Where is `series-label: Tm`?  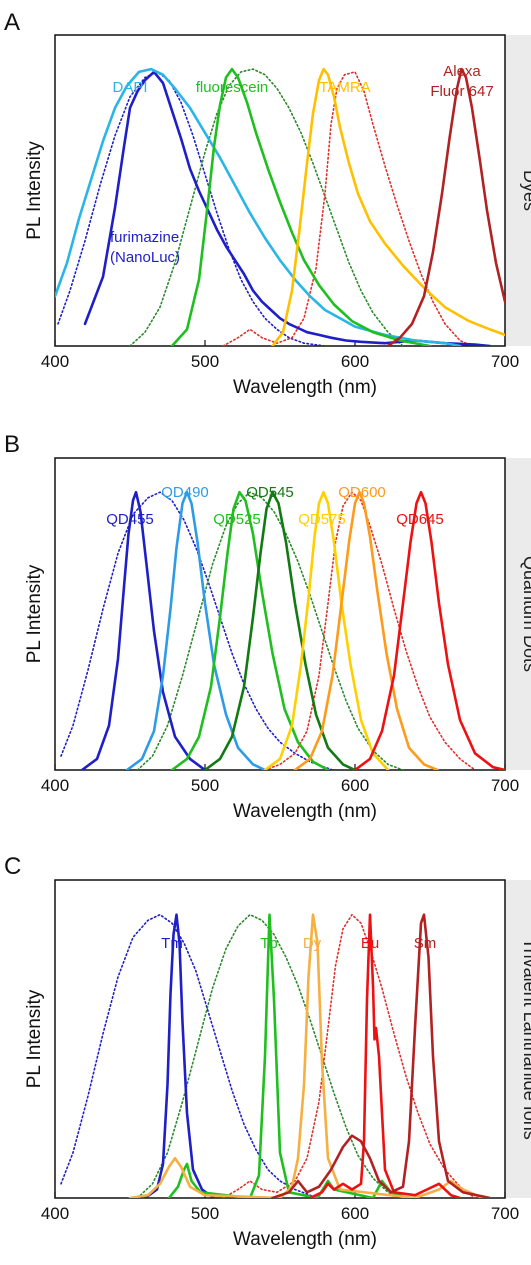
series-label: Tm is located at coordinates (172, 943).